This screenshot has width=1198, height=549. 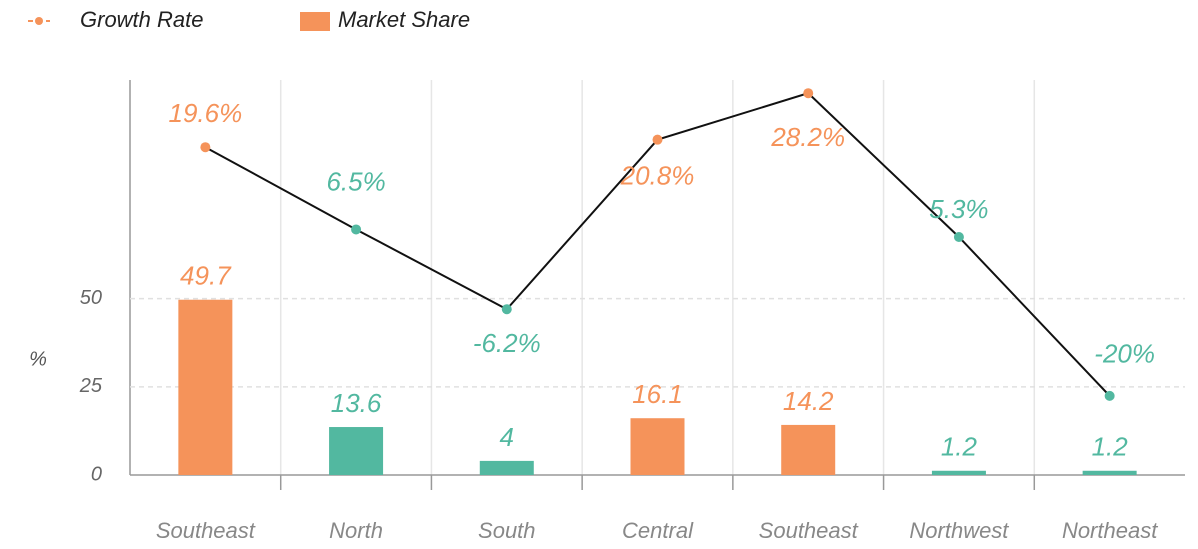 What do you see at coordinates (808, 401) in the screenshot?
I see `bar-label: 14.2` at bounding box center [808, 401].